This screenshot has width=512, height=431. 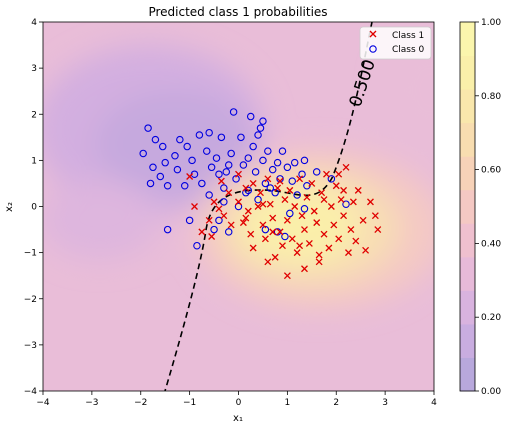 I want to click on x-tick-label: −1, so click(x=189, y=403).